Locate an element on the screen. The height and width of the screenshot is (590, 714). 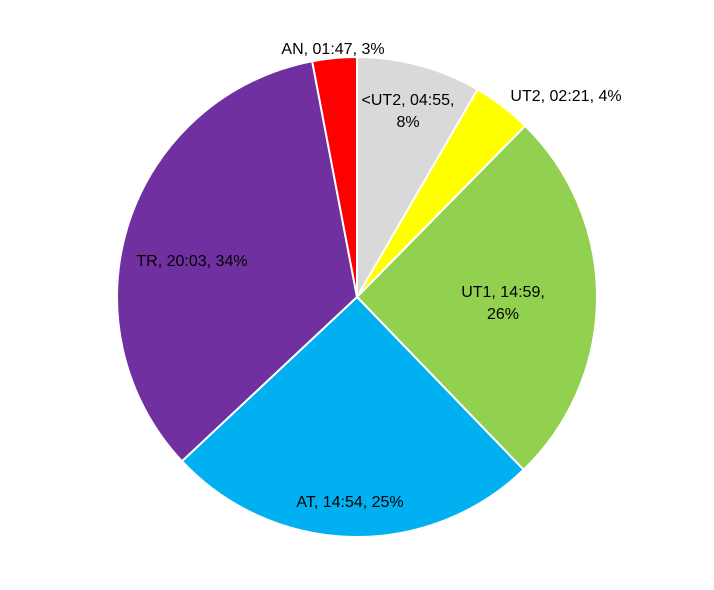
data-label-at: AT, 14:54, 25% is located at coordinates (349, 502).